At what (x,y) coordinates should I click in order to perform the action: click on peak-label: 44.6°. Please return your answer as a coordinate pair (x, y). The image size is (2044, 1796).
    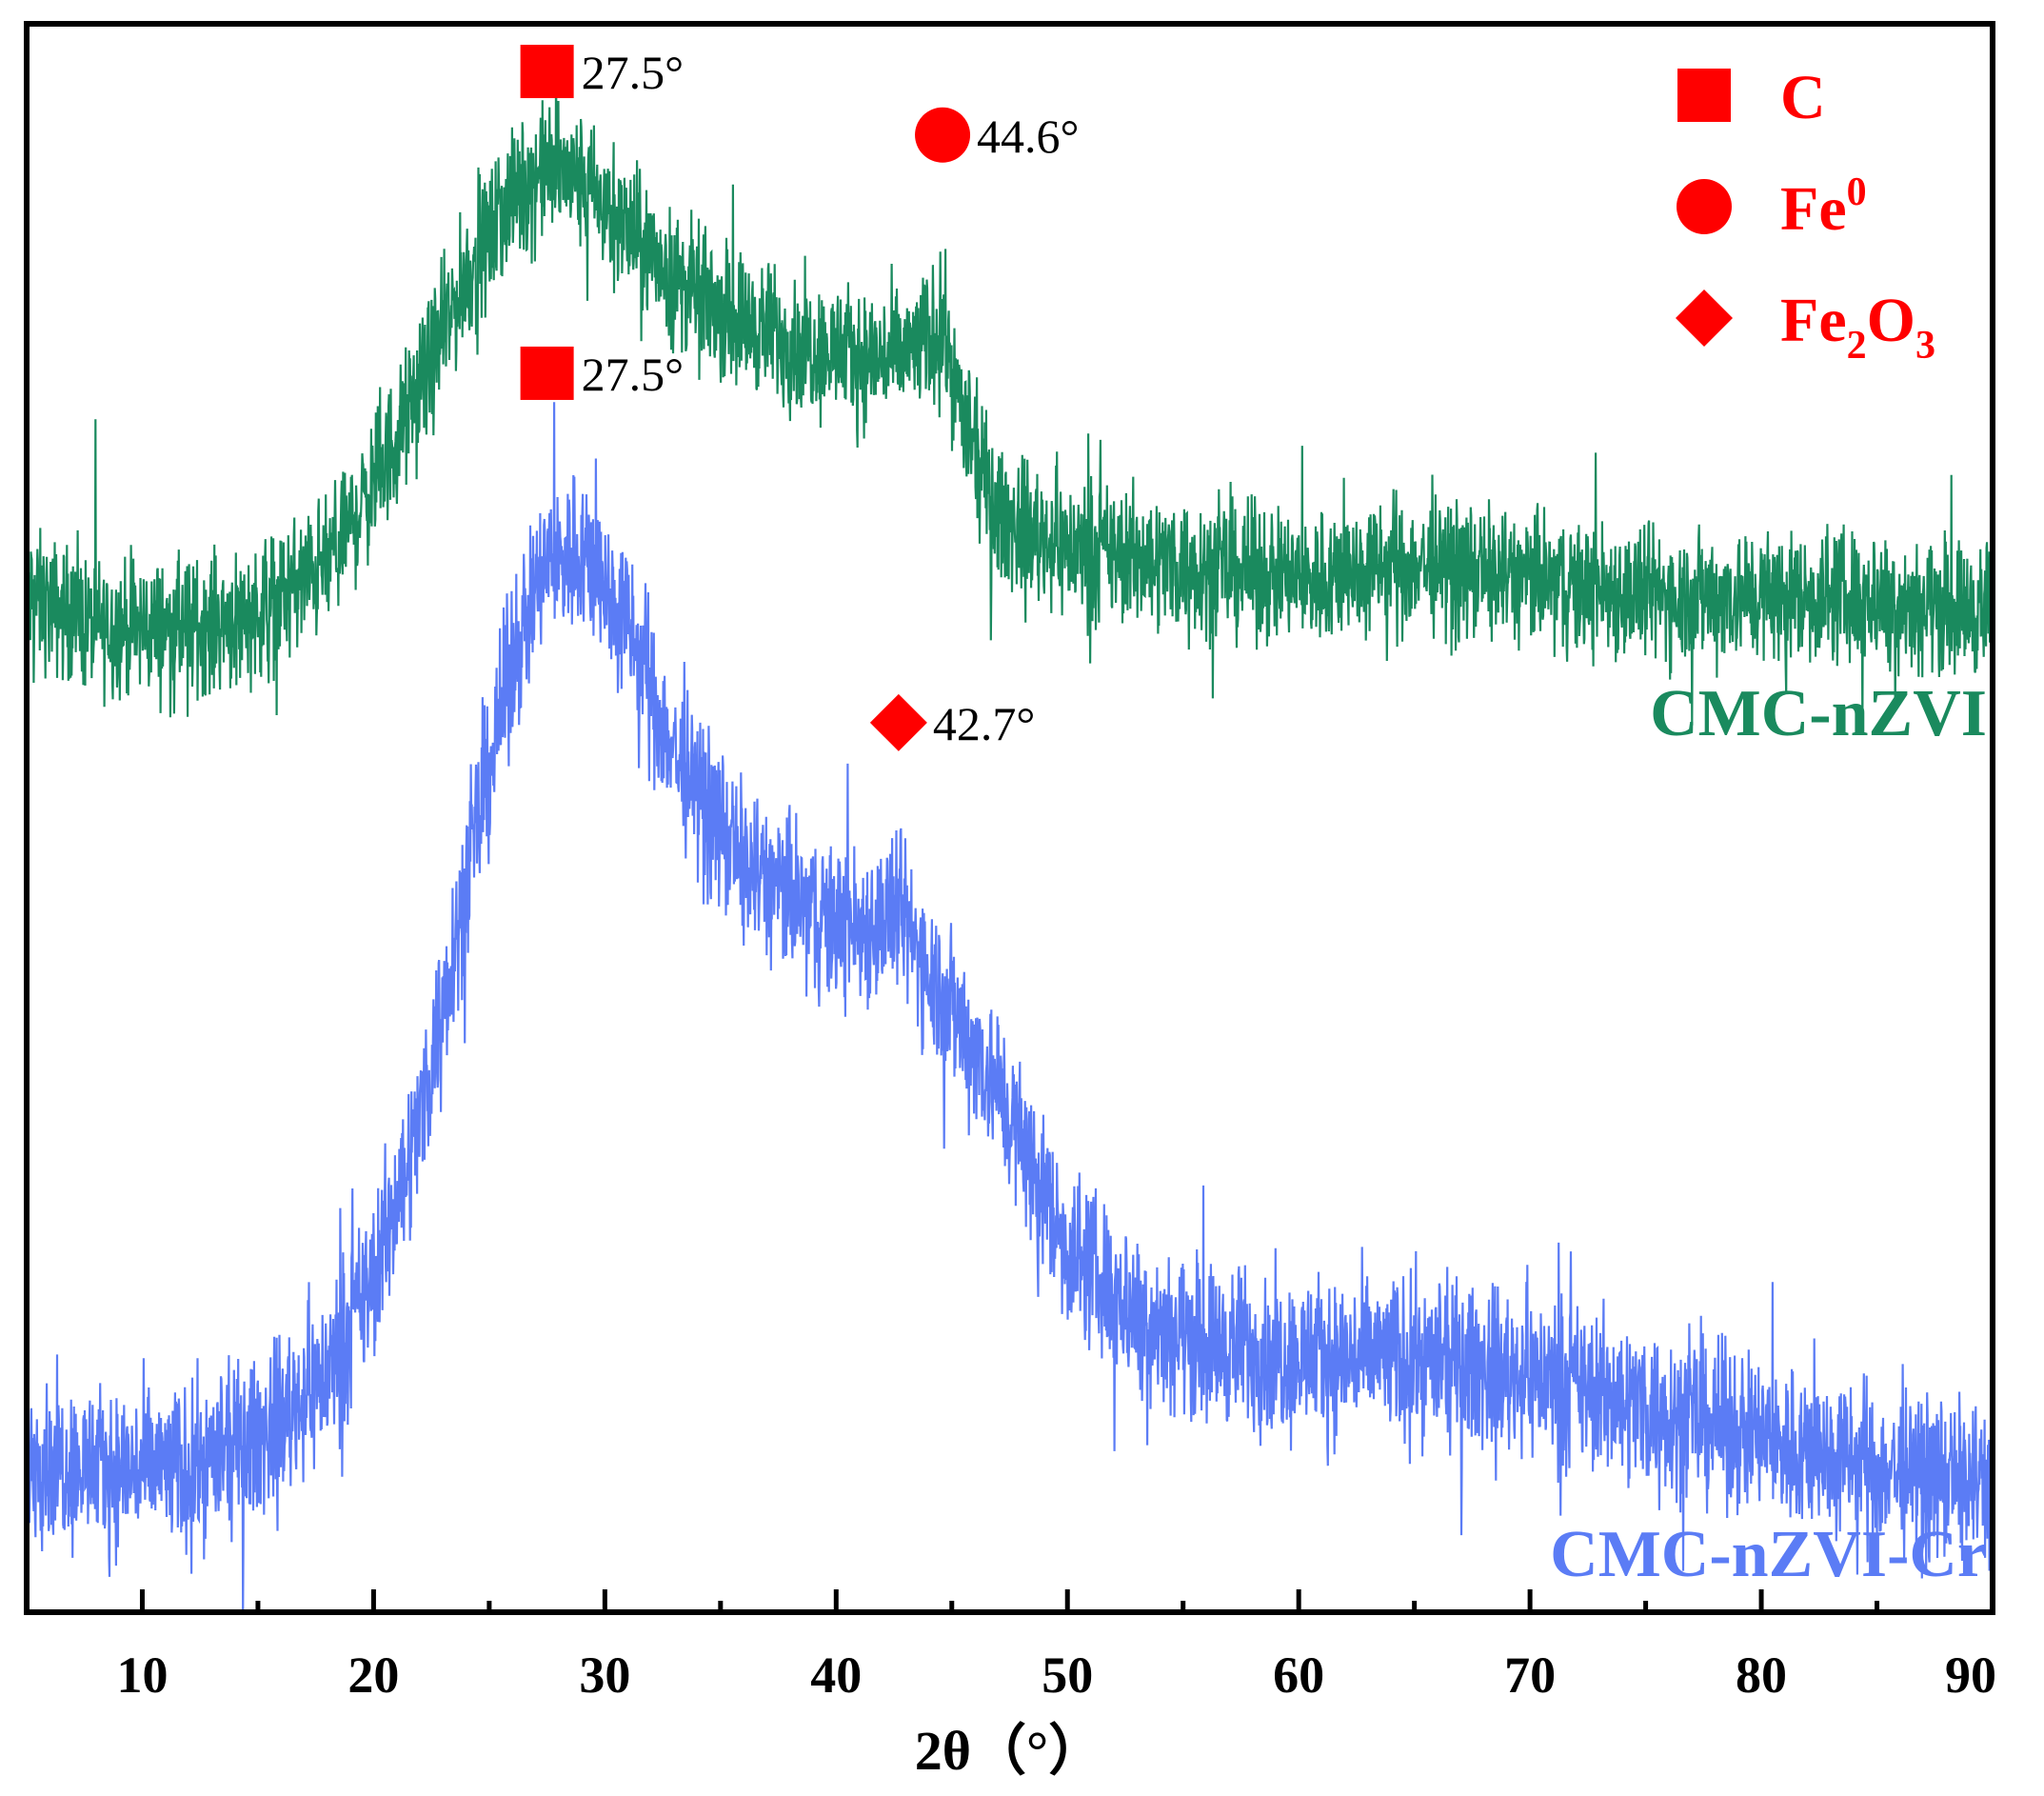
    Looking at the image, I should click on (1028, 136).